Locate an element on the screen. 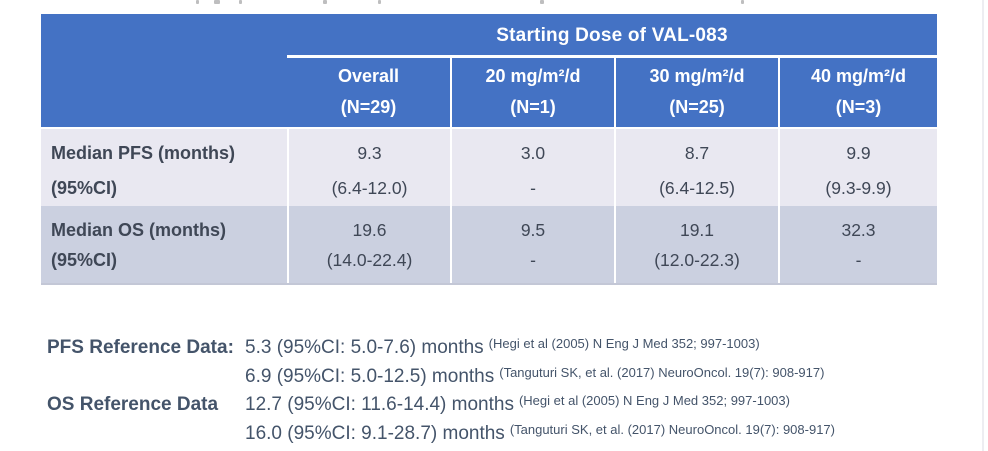 Image resolution: width=988 pixels, height=451 pixels. row-label: Median OS (months) (95%CI) is located at coordinates (164, 244).